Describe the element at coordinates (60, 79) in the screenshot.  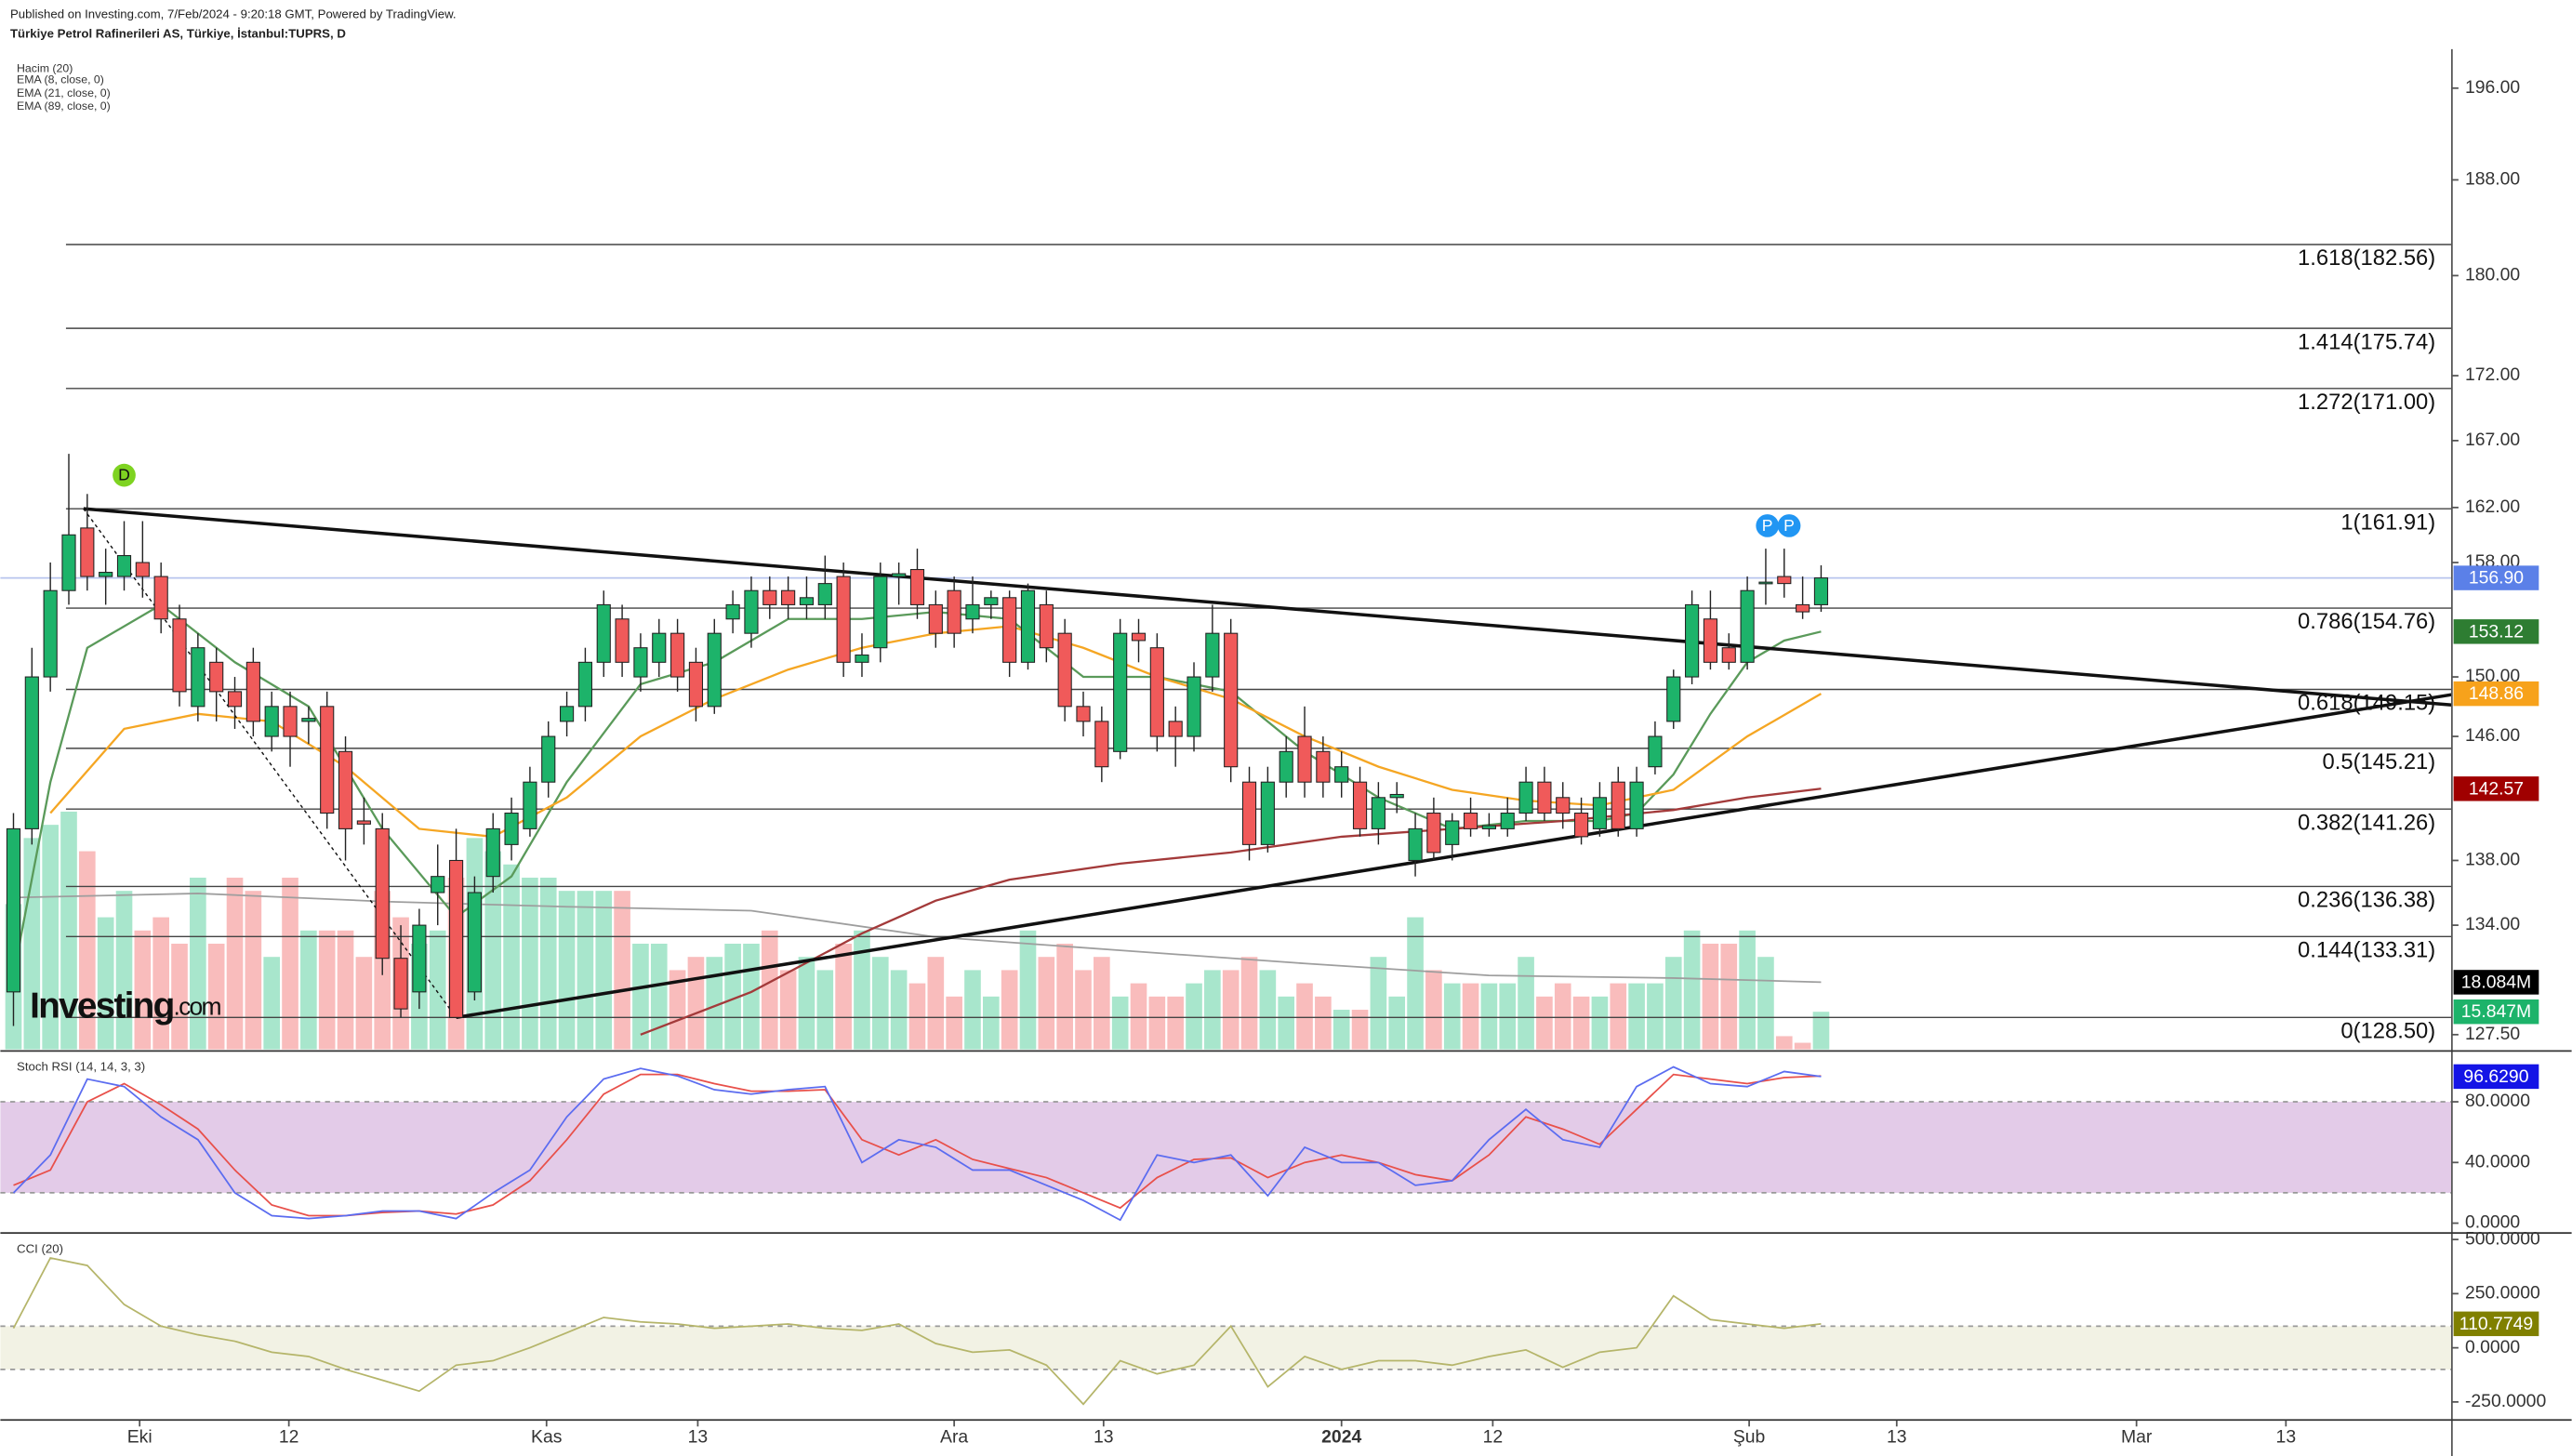
I see `legend-ema: EMA (8, close, 0)` at that location.